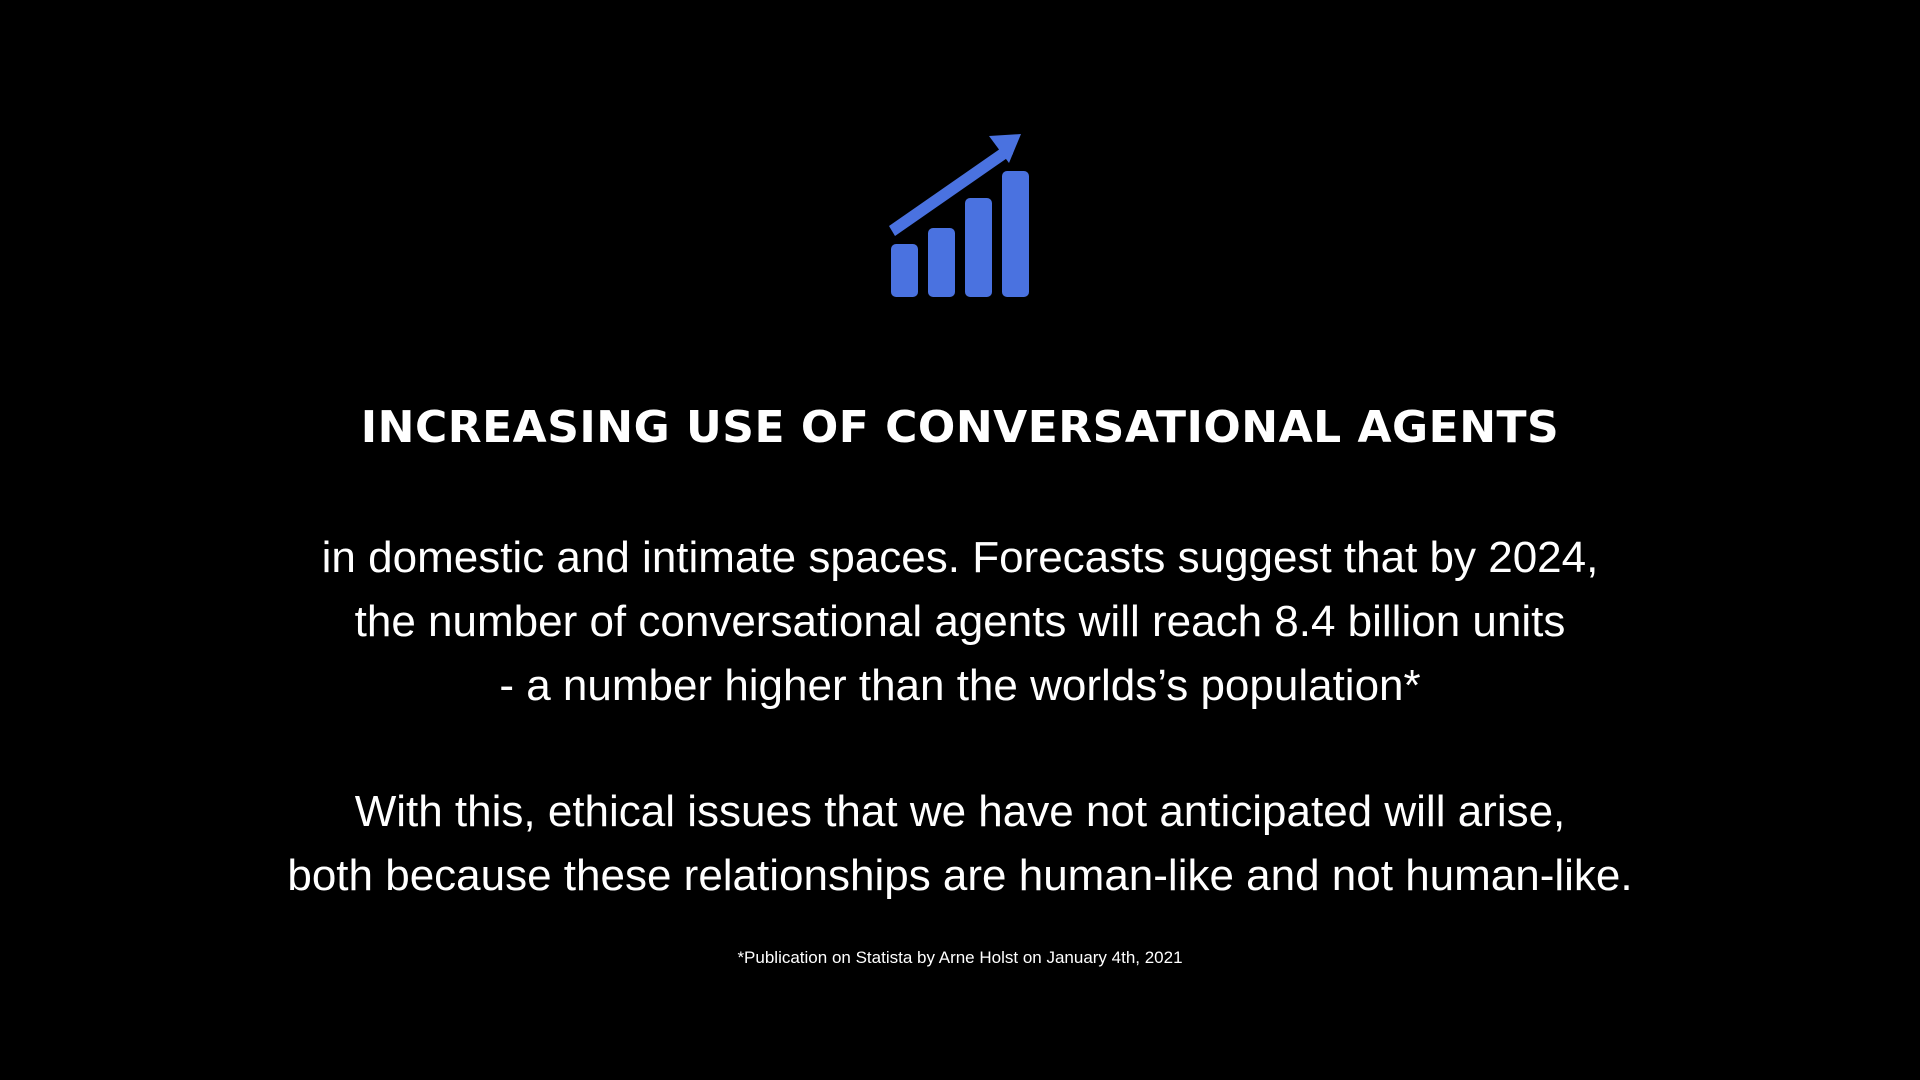 This screenshot has height=1080, width=1920. Describe the element at coordinates (960, 427) in the screenshot. I see `slide-title: INCREASING USE OF CONVERSATIONAL AGENTS` at that location.